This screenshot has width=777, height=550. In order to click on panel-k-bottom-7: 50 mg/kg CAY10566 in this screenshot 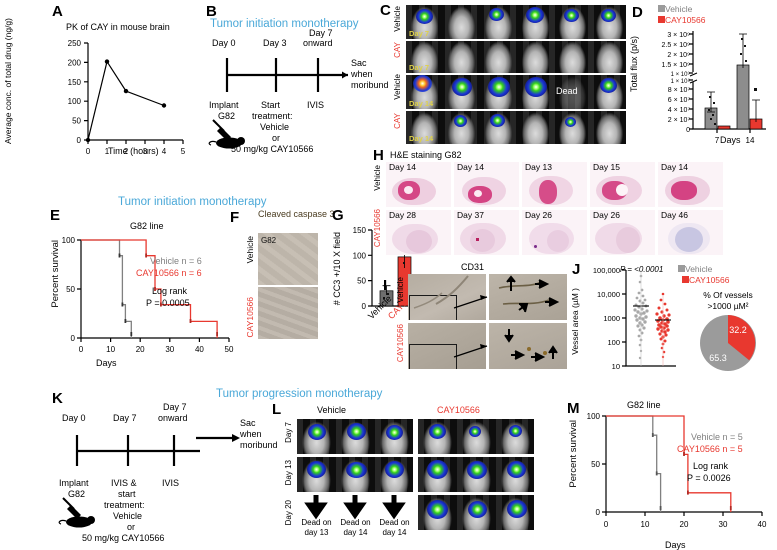, I will do `click(123, 538)`.